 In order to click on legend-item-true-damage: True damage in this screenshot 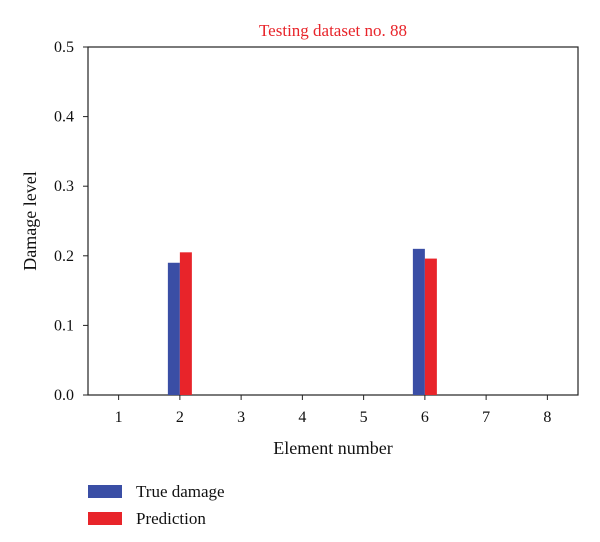, I will do `click(156, 491)`.